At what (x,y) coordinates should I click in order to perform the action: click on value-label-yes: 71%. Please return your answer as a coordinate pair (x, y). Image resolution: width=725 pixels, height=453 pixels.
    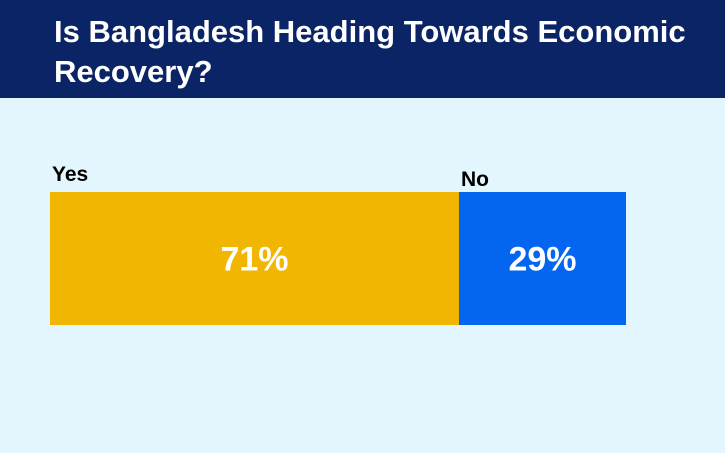
    Looking at the image, I should click on (254, 260).